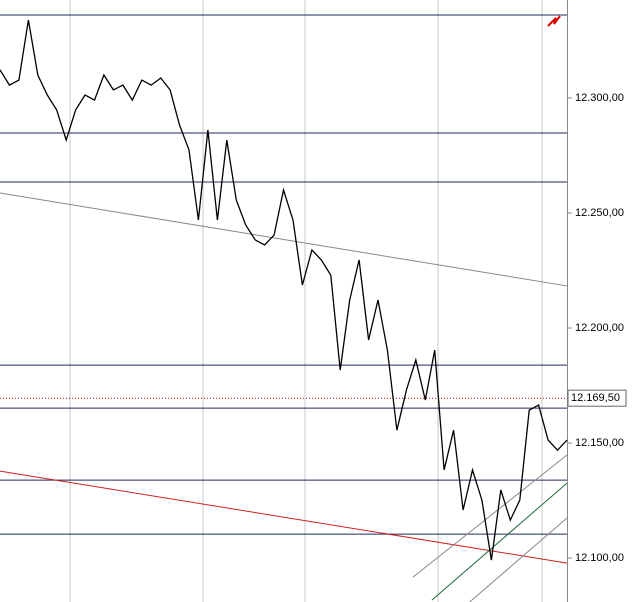  What do you see at coordinates (554, 21) in the screenshot?
I see `alert-icon` at bounding box center [554, 21].